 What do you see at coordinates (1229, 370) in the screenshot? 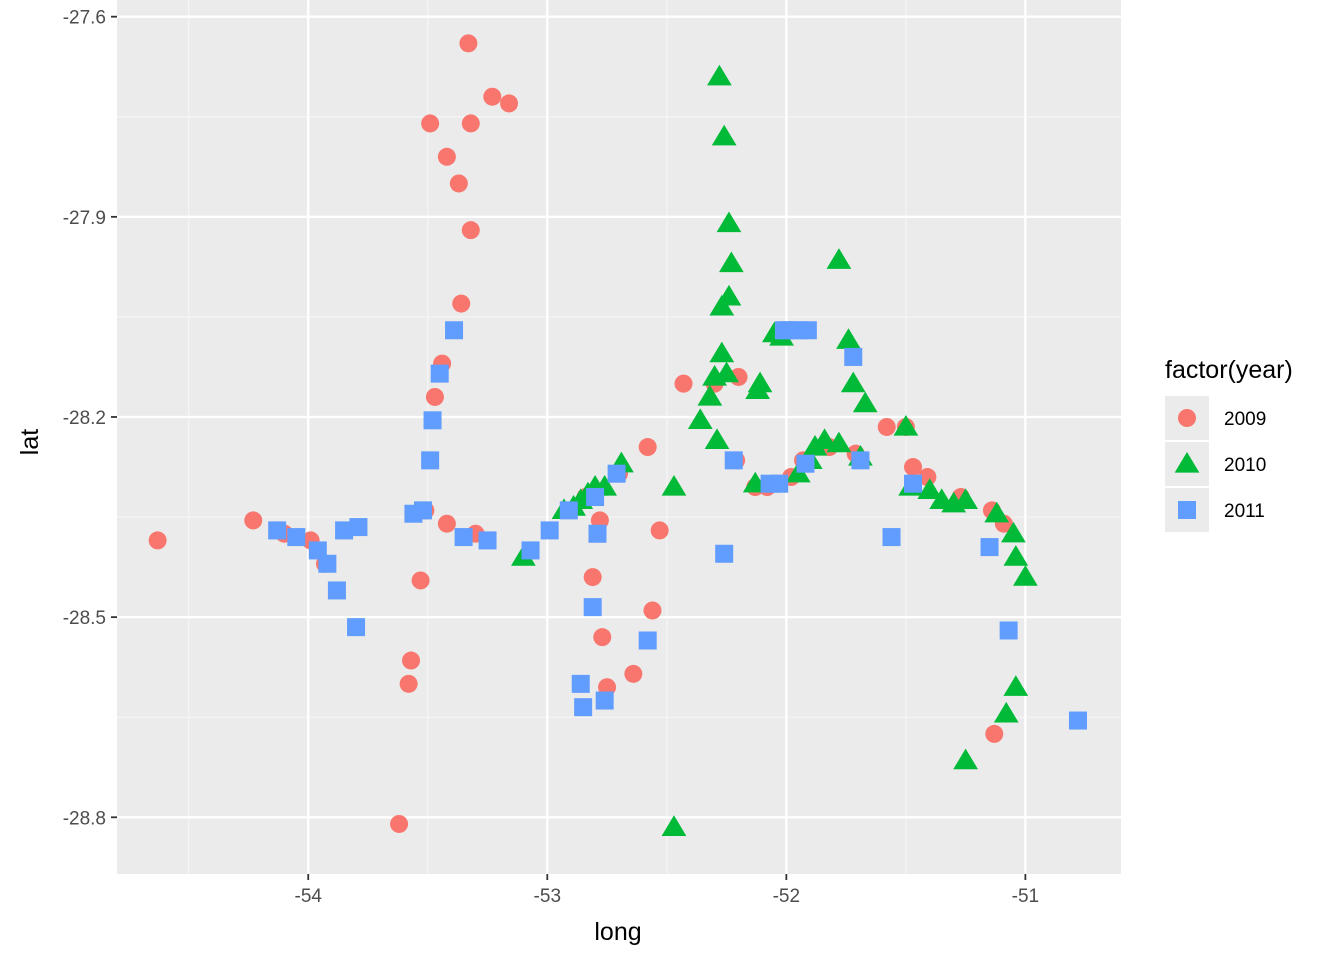
I see `legend-title: factor(year)` at bounding box center [1229, 370].